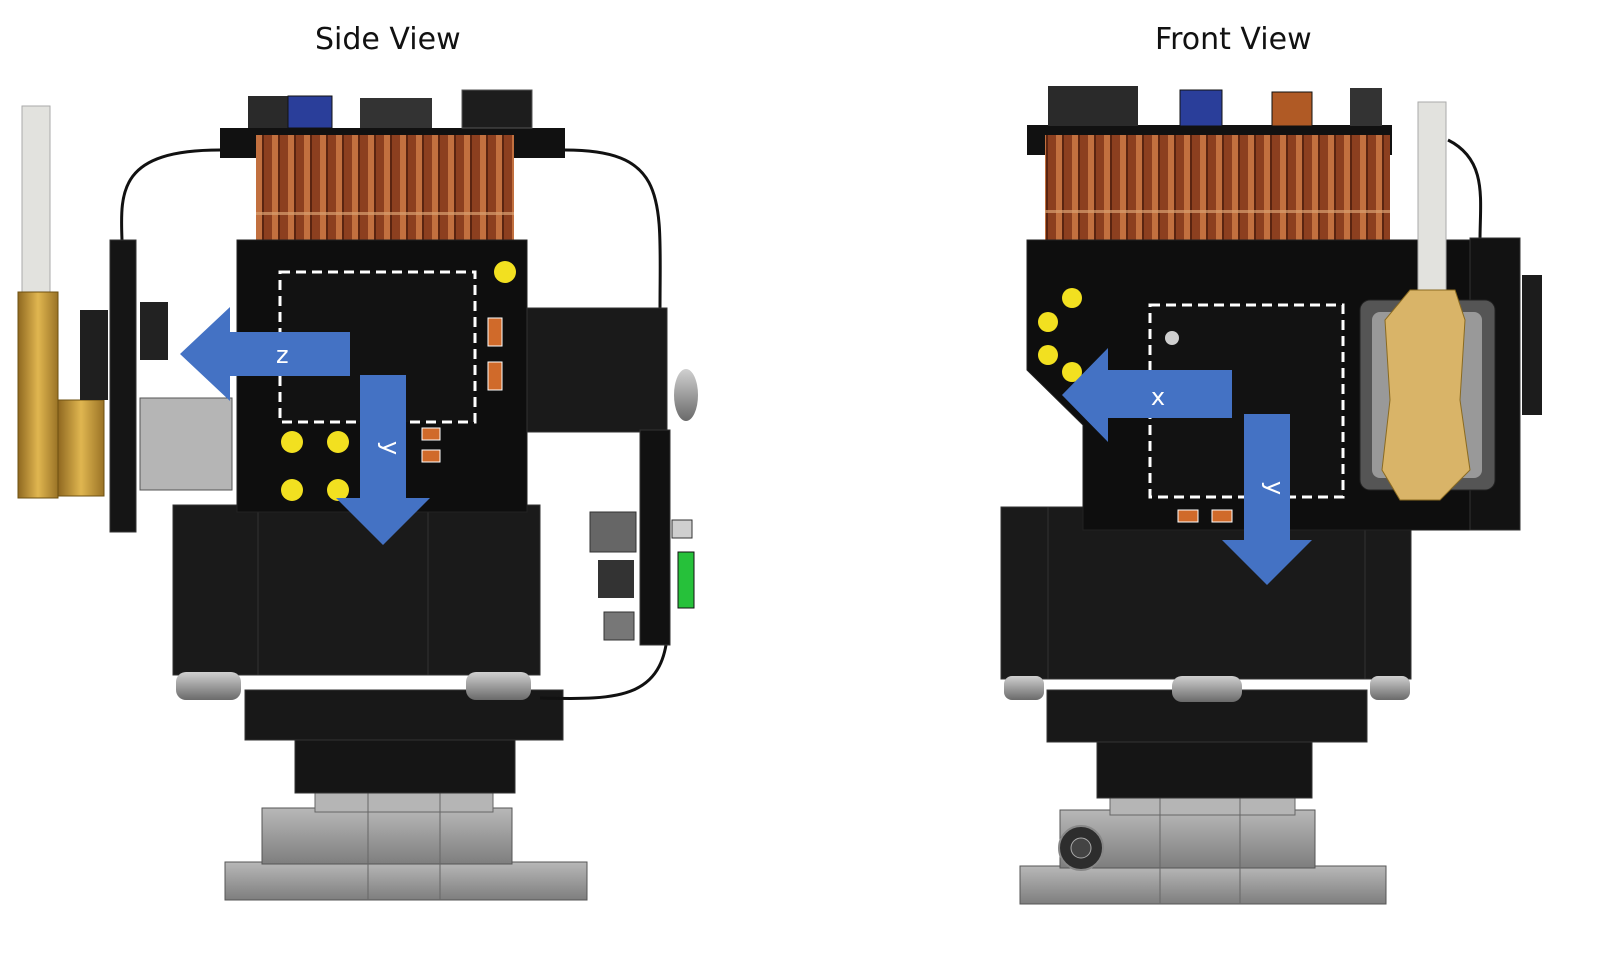  I want to click on side-right-module, so click(612, 476).